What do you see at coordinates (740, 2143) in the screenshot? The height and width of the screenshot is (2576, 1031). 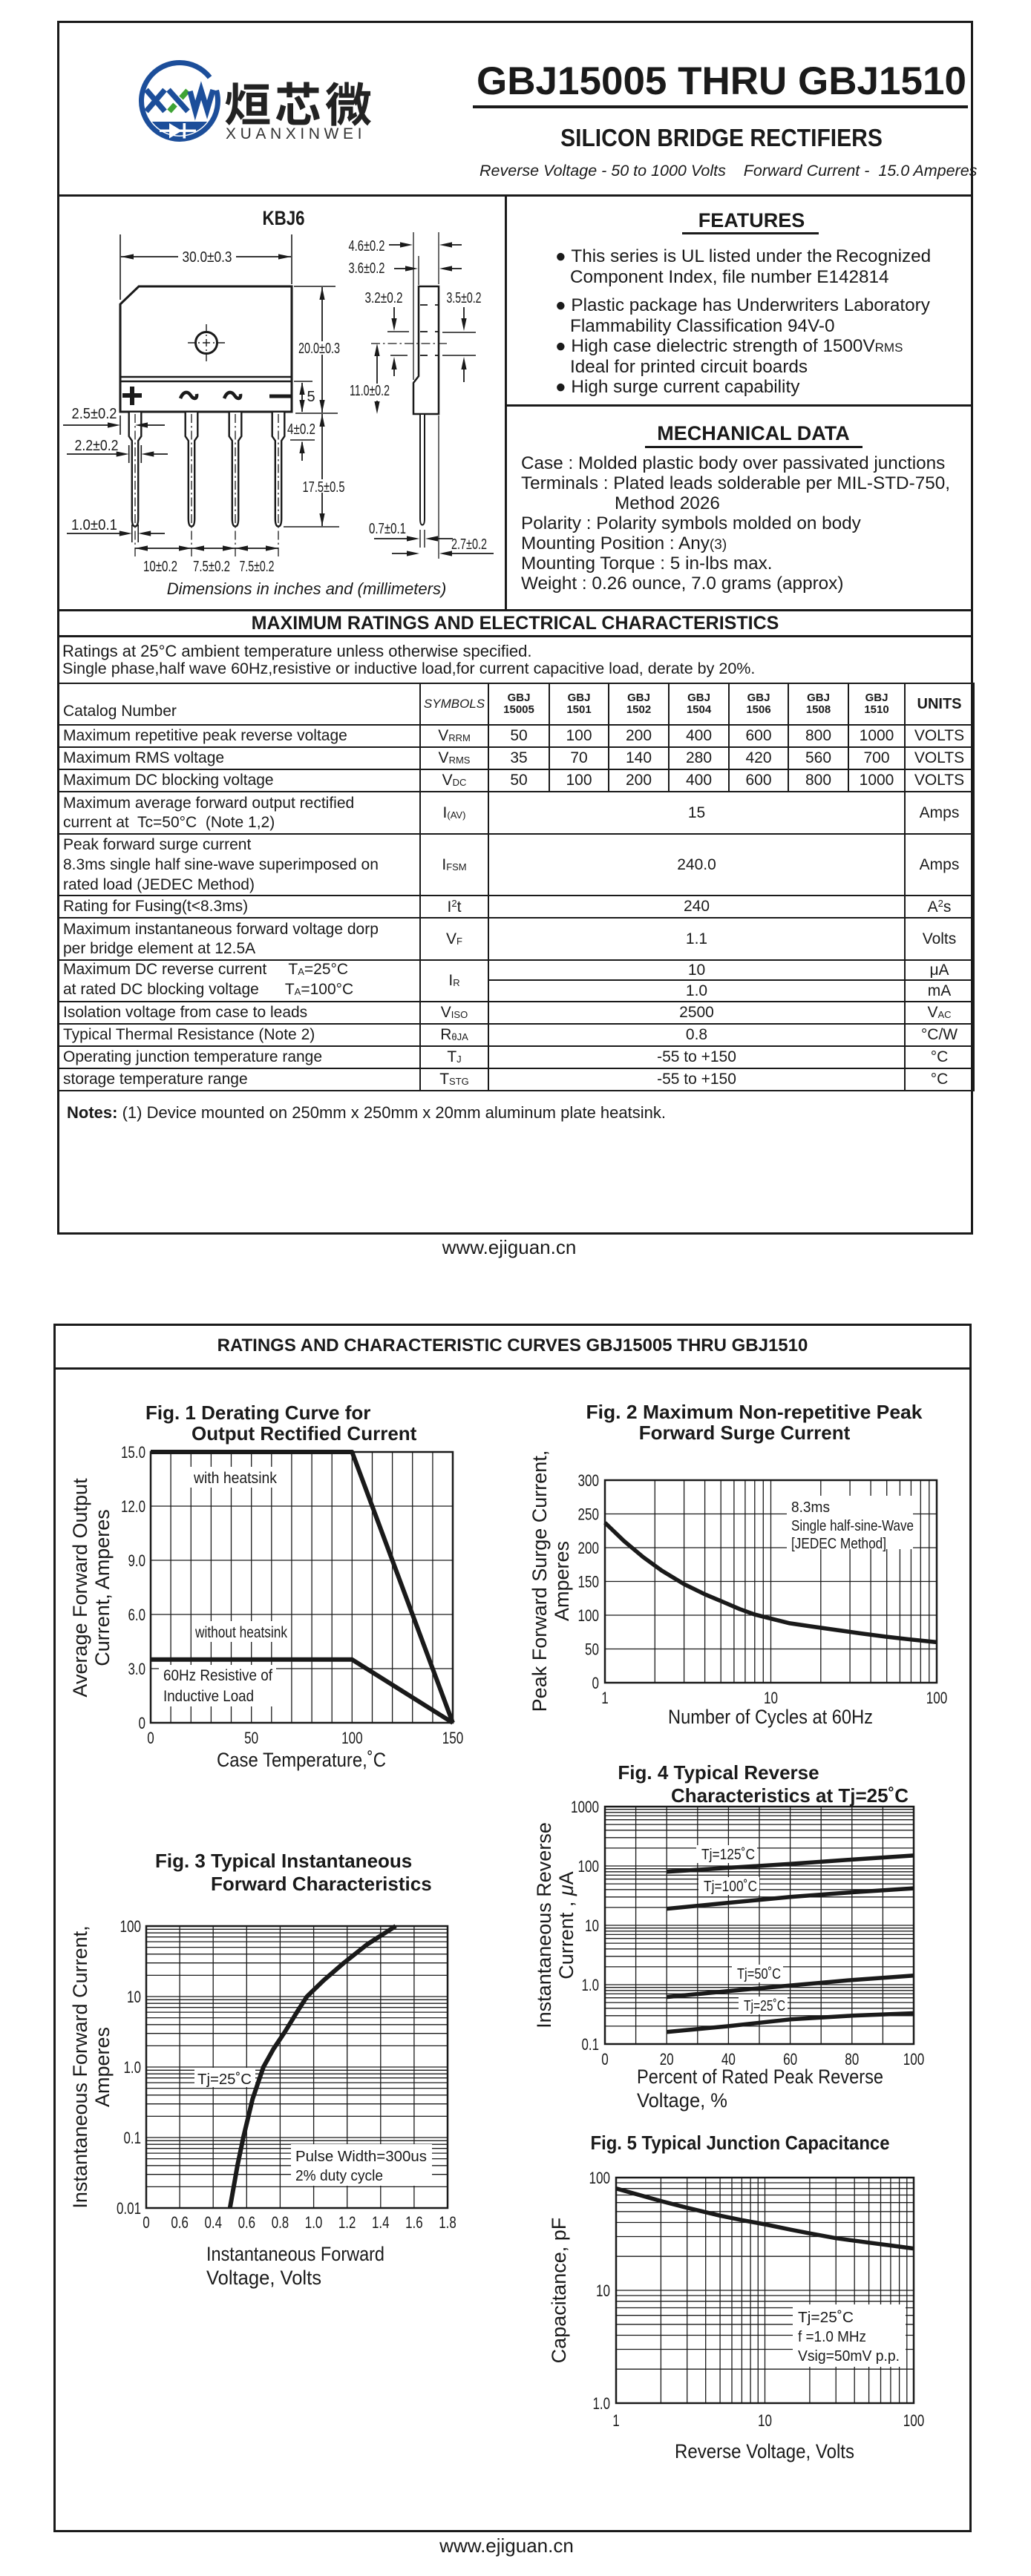 I see `svg-text:Fig. 5 Typical Junction Capaci: Fig. 5 Typical Junction Capacitance` at bounding box center [740, 2143].